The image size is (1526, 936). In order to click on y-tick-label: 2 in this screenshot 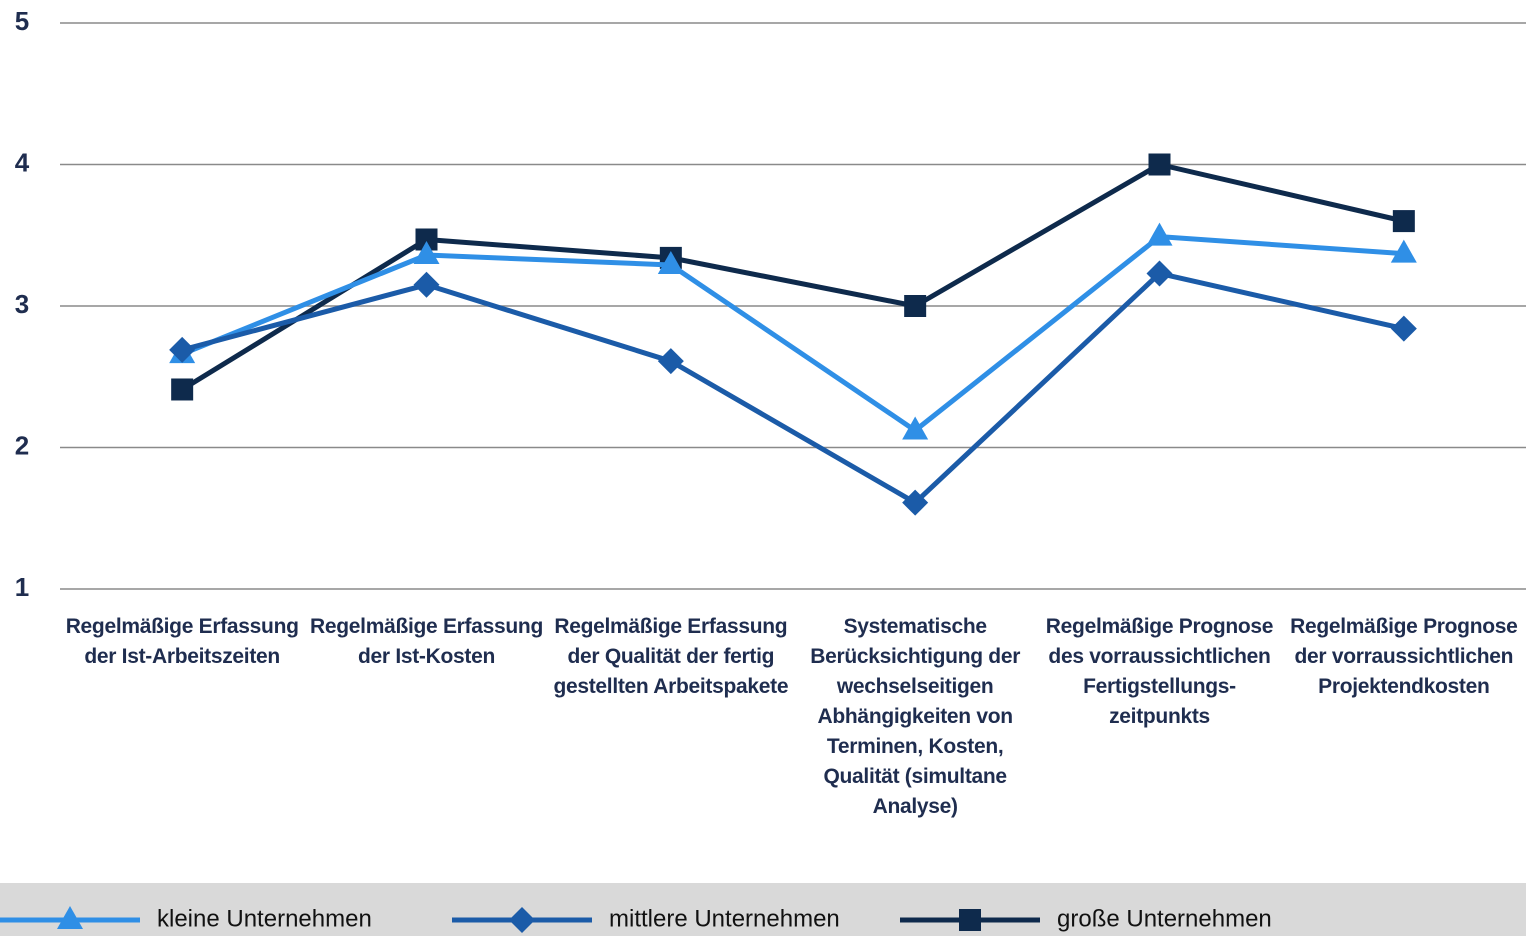, I will do `click(22, 445)`.